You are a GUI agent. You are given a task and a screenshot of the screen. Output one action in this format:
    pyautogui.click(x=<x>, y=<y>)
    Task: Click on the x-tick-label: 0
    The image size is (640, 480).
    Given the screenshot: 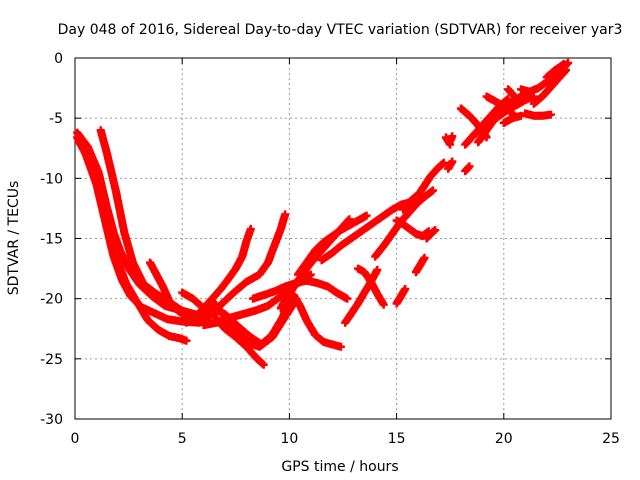 What is the action you would take?
    pyautogui.click(x=75, y=439)
    